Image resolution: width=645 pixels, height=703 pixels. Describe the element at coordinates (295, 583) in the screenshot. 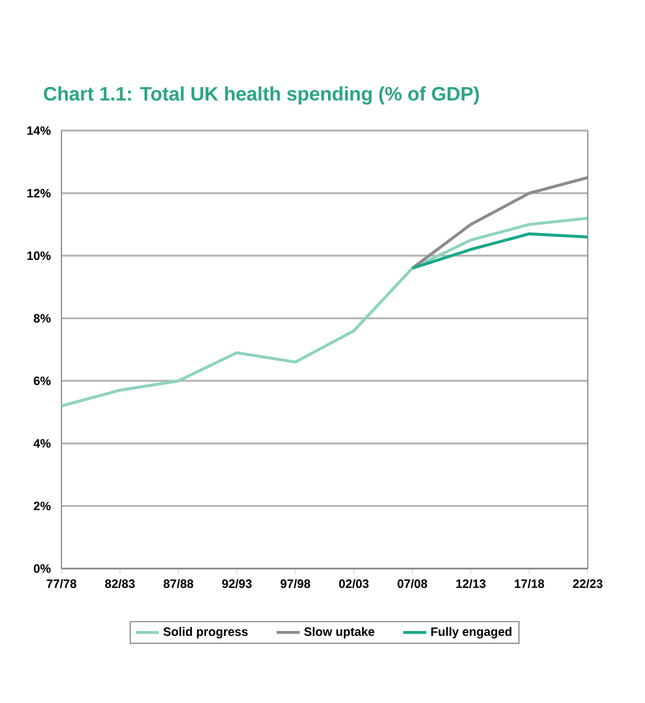

I see `x-tick-label: 97/98` at that location.